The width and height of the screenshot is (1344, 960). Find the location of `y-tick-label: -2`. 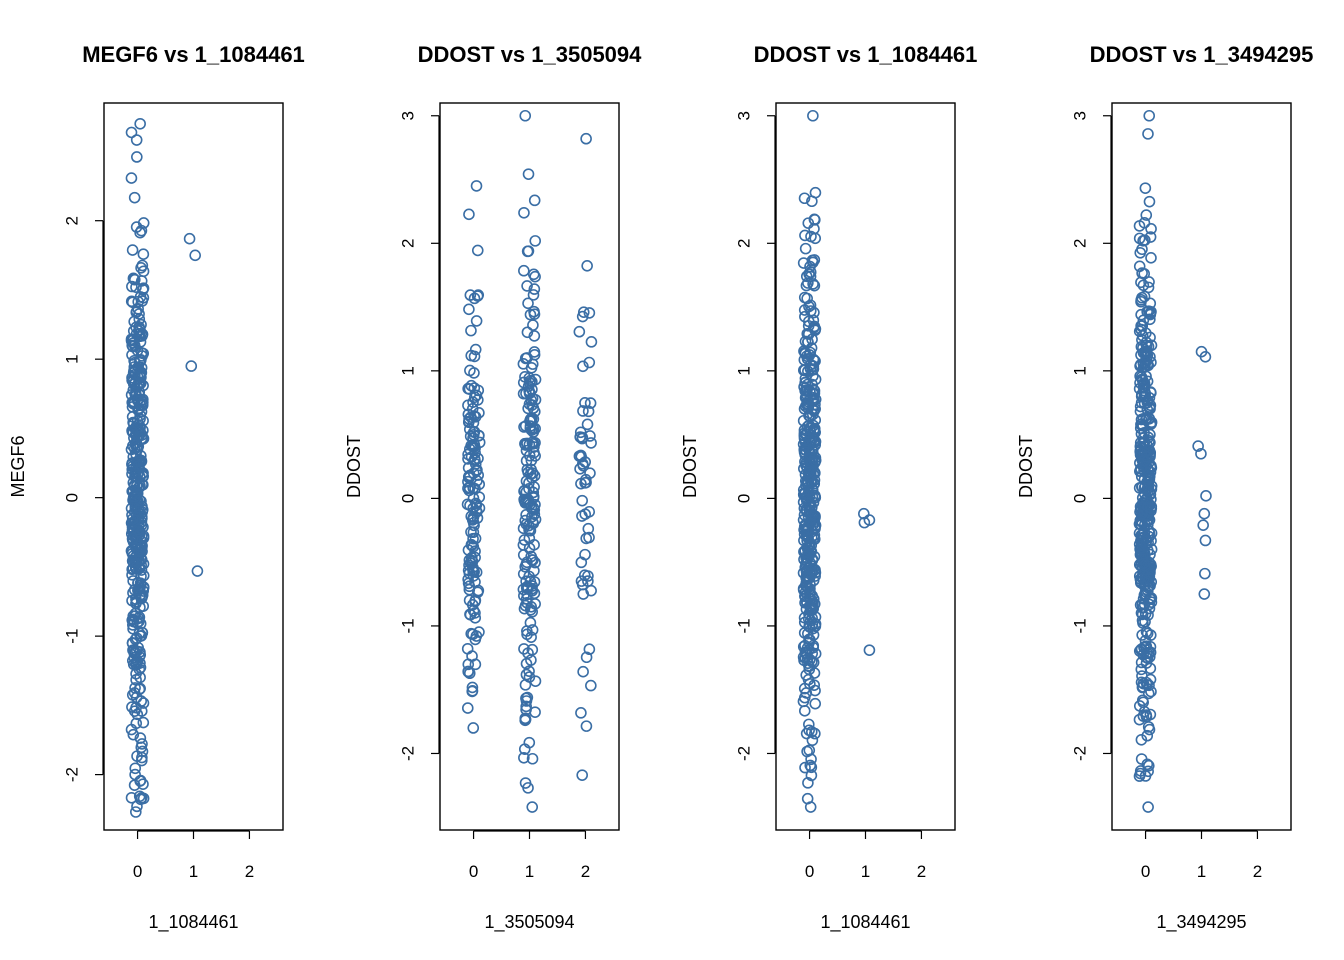

y-tick-label: -2 is located at coordinates (72, 774).